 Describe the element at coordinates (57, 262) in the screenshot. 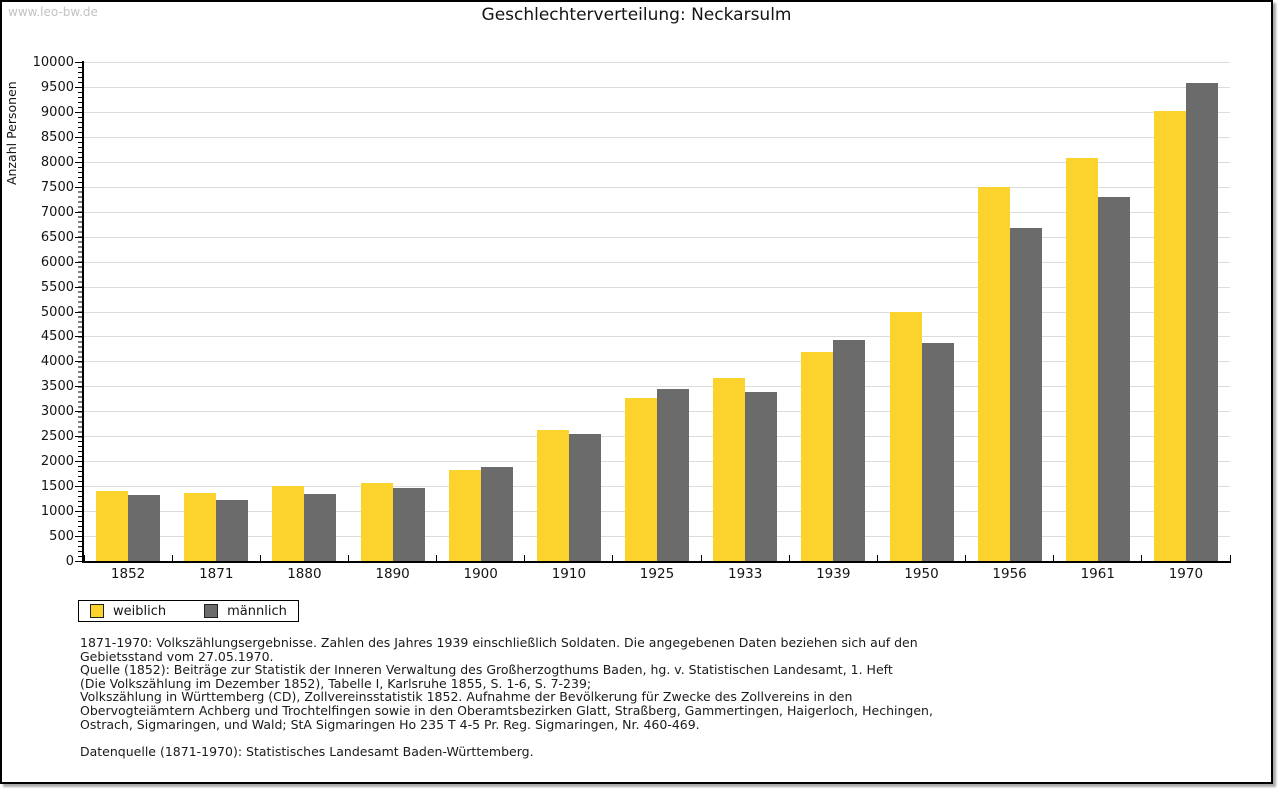

I see `y-tick-label: 6000` at that location.